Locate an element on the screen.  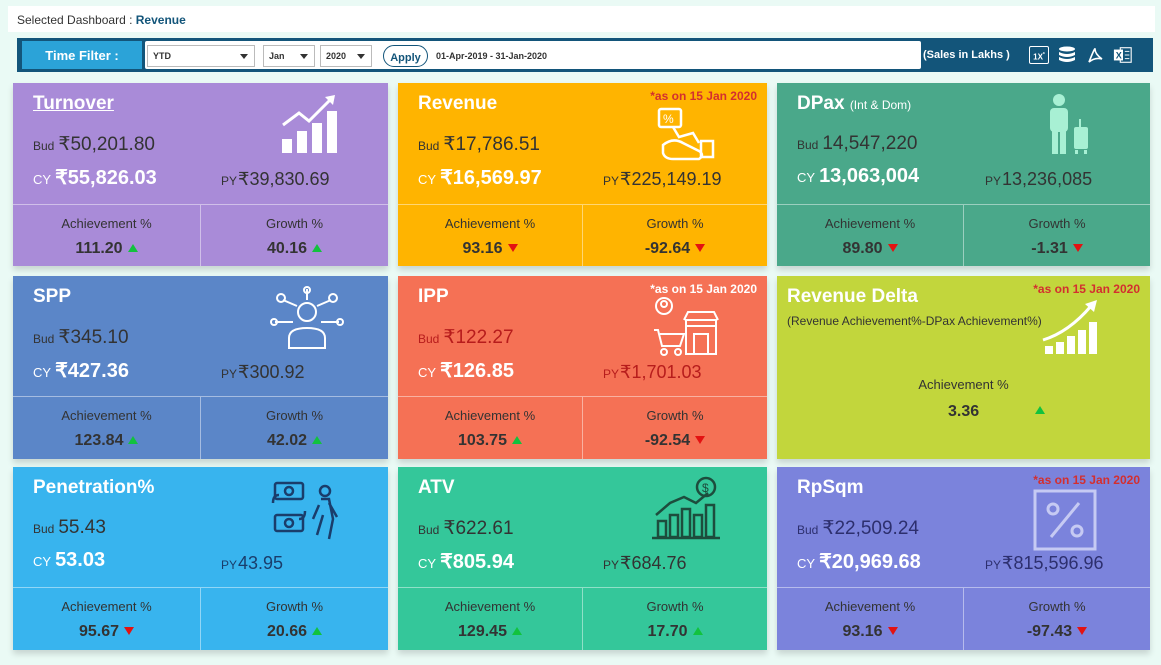
dashboard-name: Revenue is located at coordinates (160, 20).